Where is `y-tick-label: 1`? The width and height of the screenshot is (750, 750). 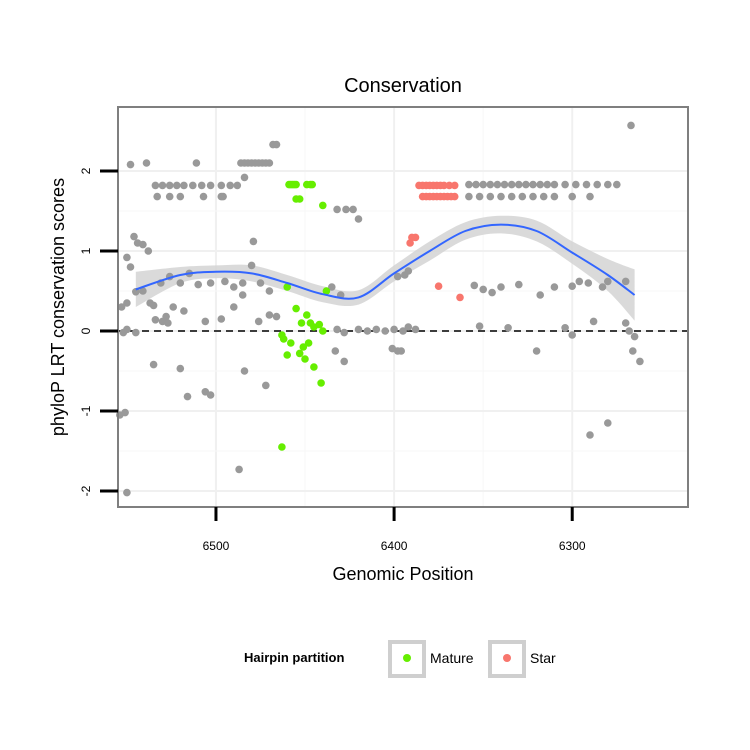
y-tick-label: 1 is located at coordinates (86, 250).